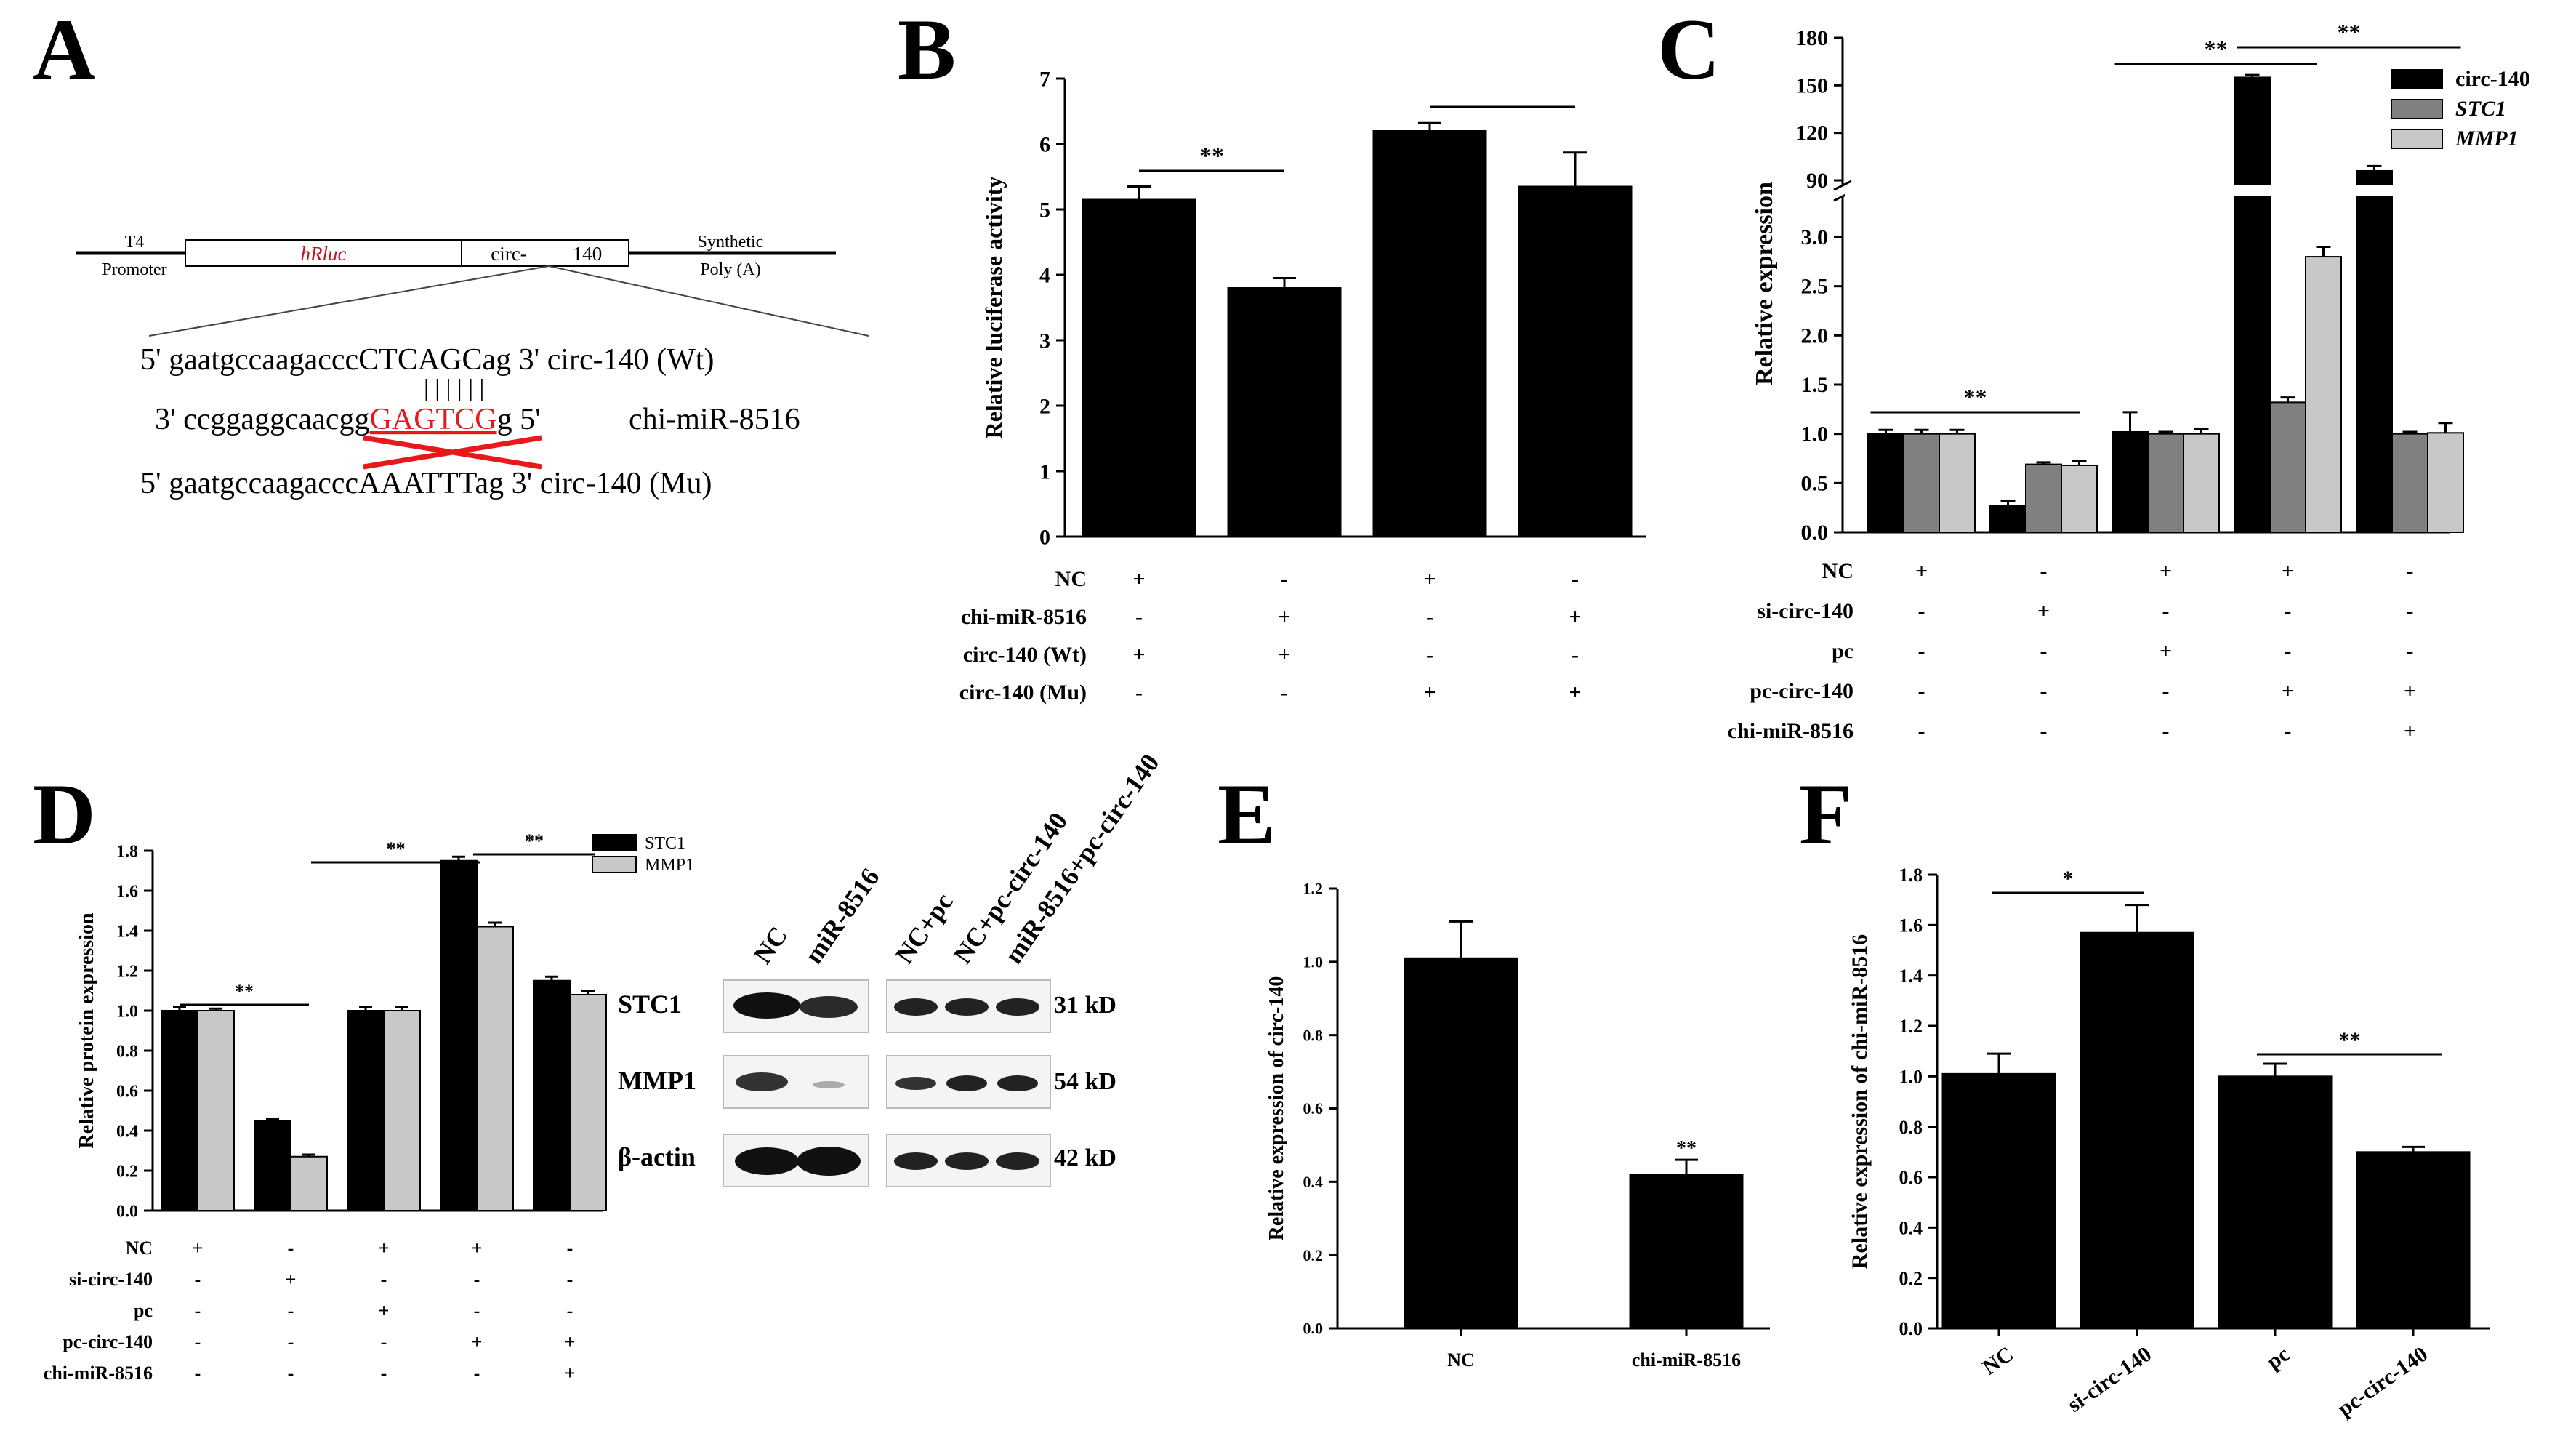  What do you see at coordinates (64, 814) in the screenshot?
I see `panel-letter-d: D` at bounding box center [64, 814].